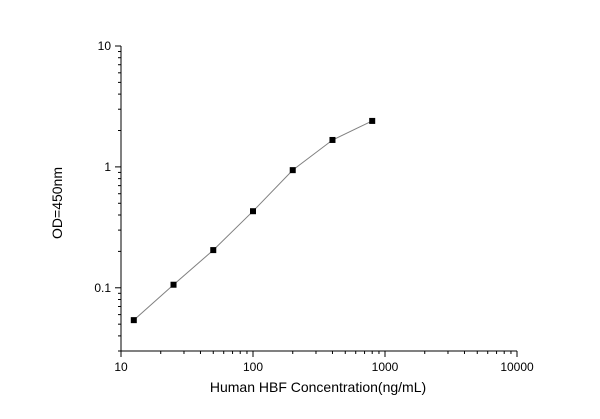 Image resolution: width=600 pixels, height=419 pixels. What do you see at coordinates (57, 203) in the screenshot?
I see `y-axis-title: OD=450nm` at bounding box center [57, 203].